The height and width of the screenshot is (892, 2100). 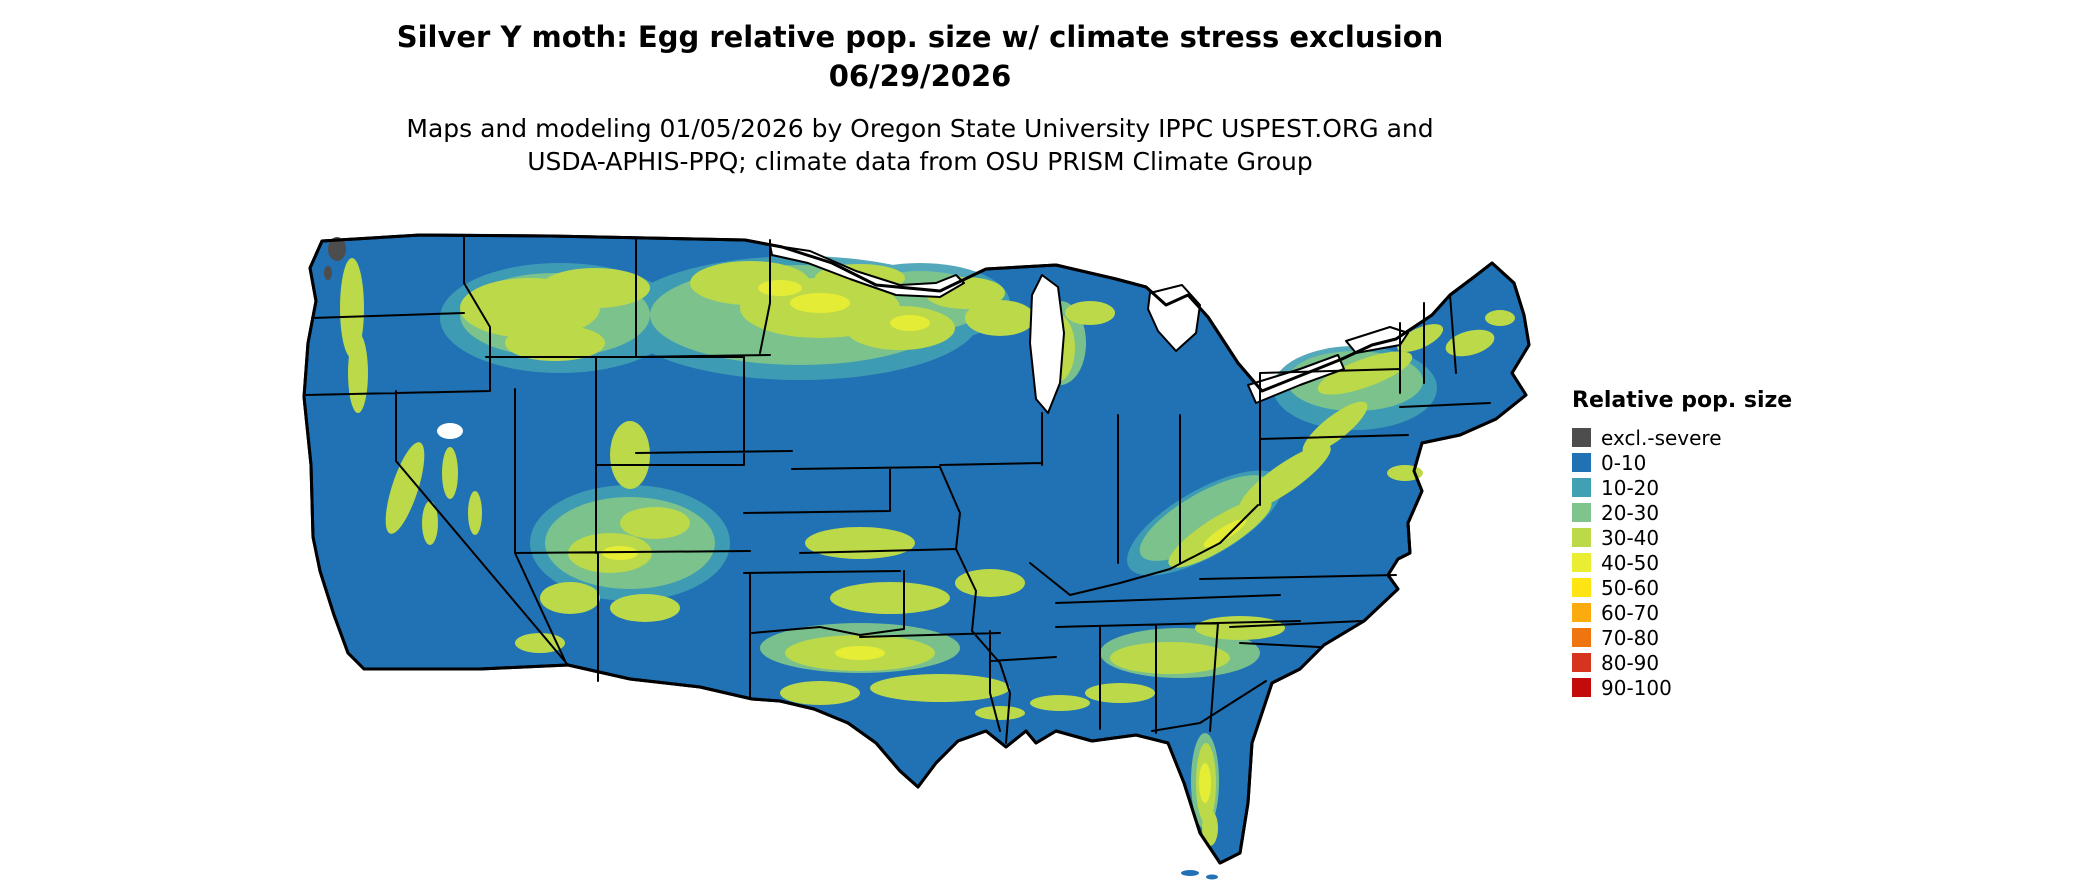 I want to click on legend-item-20-30: 20-30, so click(x=1682, y=512).